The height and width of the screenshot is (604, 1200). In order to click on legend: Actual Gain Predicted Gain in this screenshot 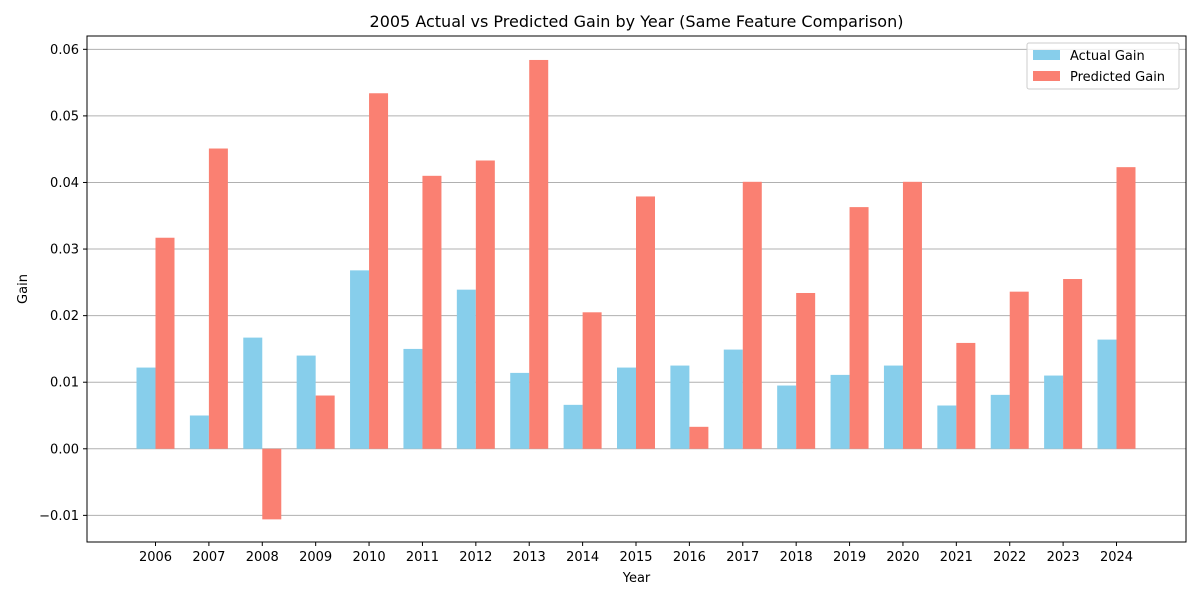, I will do `click(1103, 66)`.